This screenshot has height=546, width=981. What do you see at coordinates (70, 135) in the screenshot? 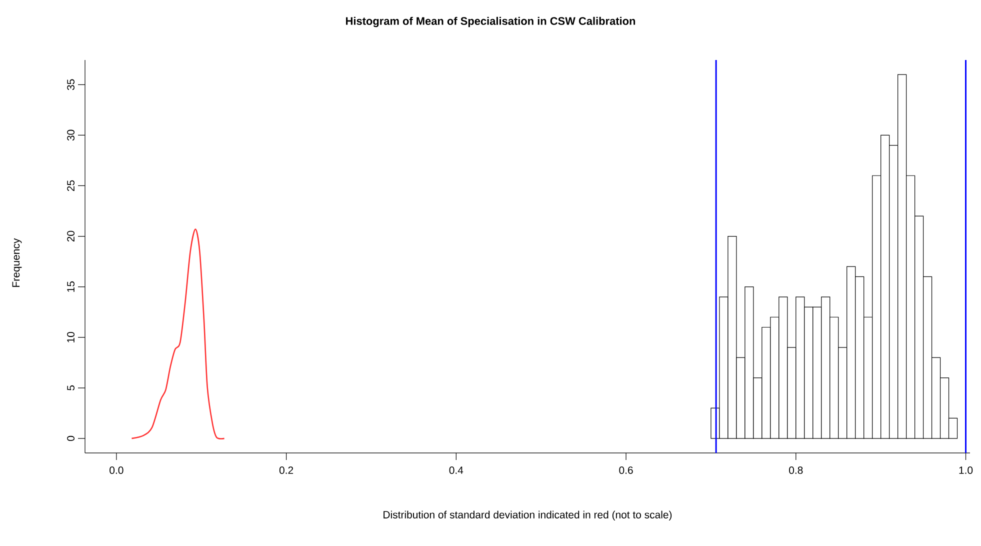
I see `y-tick-label: 30` at bounding box center [70, 135].